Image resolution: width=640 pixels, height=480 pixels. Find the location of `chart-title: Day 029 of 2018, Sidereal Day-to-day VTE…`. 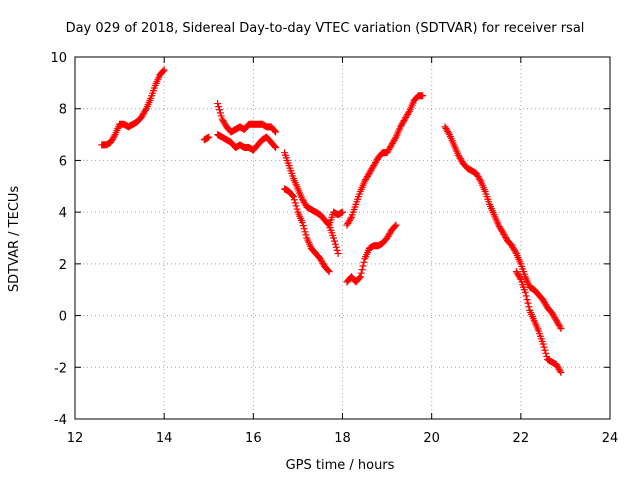

chart-title: Day 029 of 2018, Sidereal Day-to-day VTE… is located at coordinates (325, 28).